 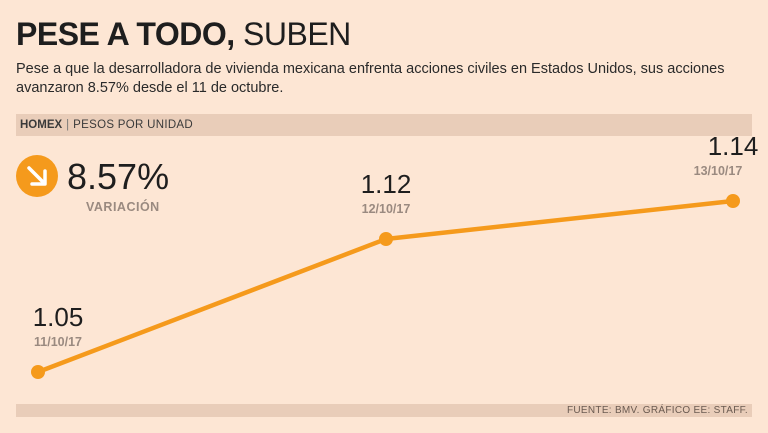 I want to click on date-label: 13/10/17, so click(x=718, y=171).